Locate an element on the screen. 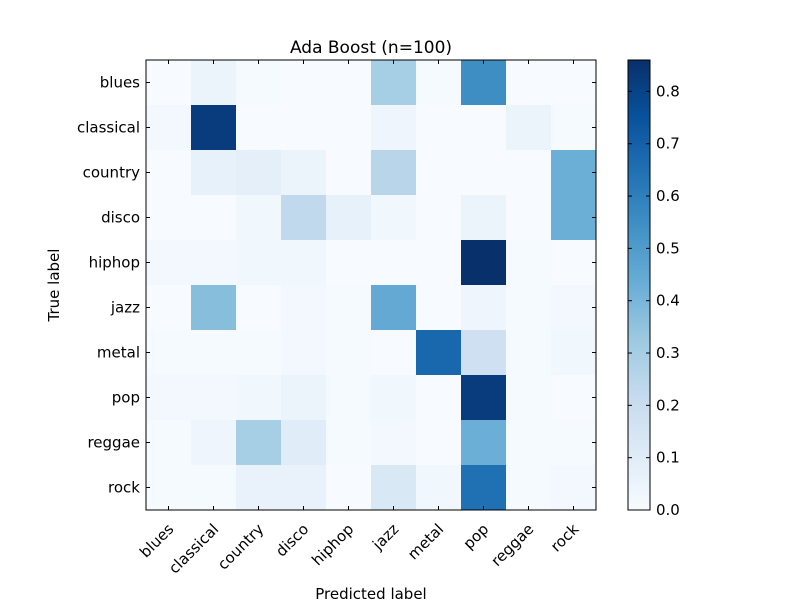  x-tick-label: hiphop is located at coordinates (332, 544).